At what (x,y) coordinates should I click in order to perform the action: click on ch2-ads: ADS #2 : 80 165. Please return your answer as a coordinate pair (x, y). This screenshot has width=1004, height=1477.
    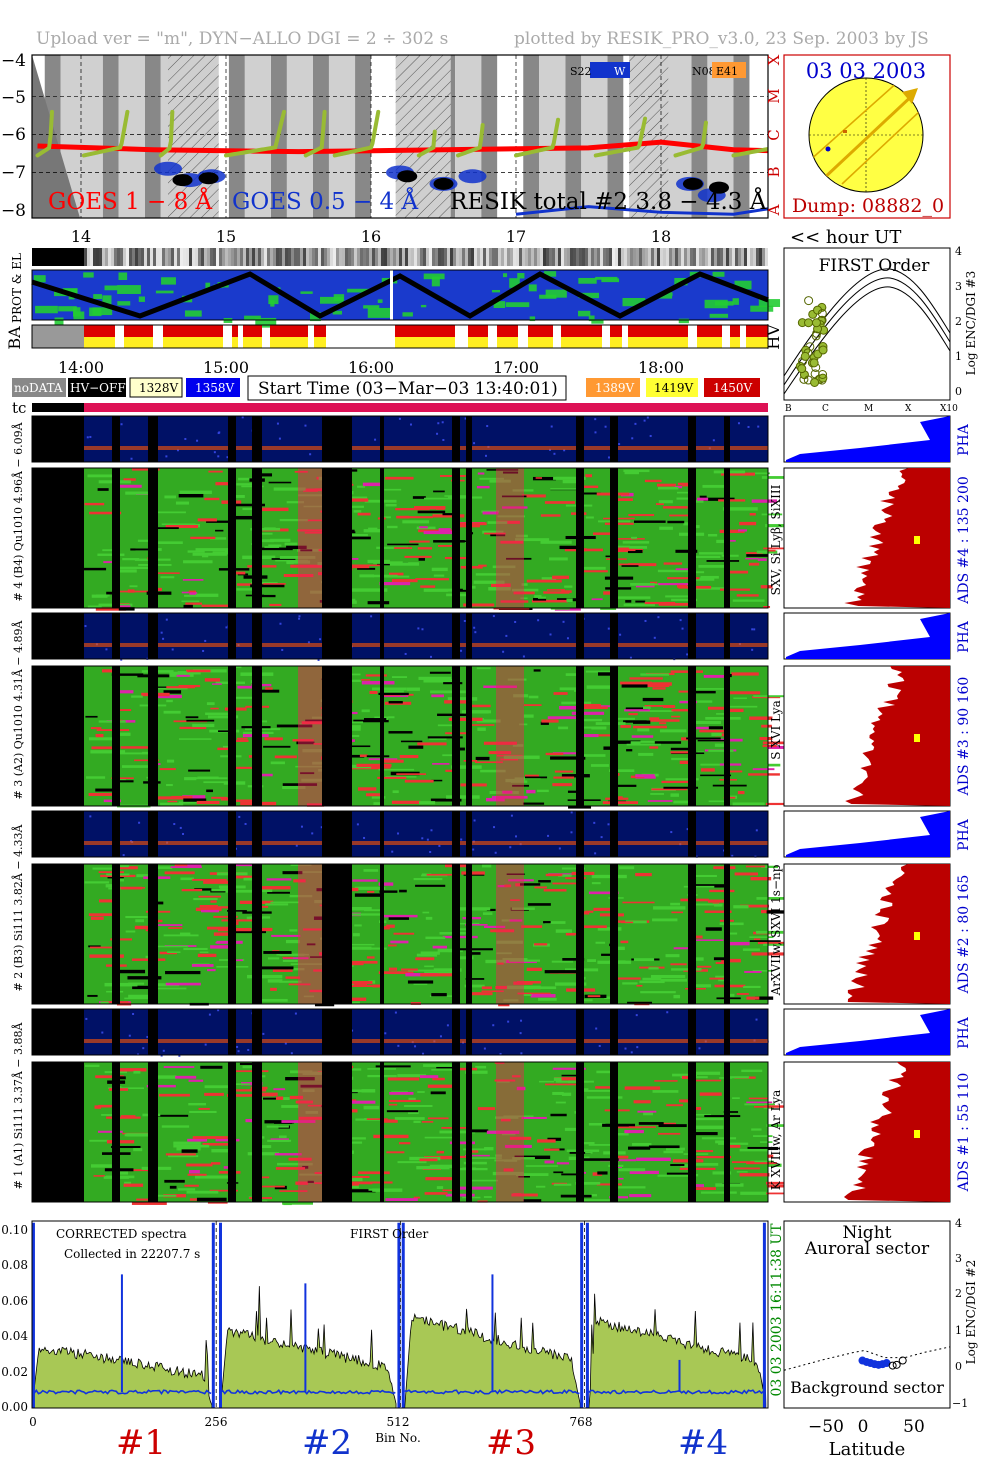
    Looking at the image, I should click on (964, 935).